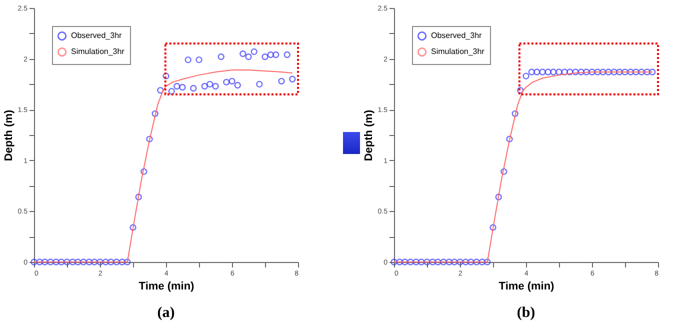  I want to click on legend-label: Observed_3hr, so click(456, 35).